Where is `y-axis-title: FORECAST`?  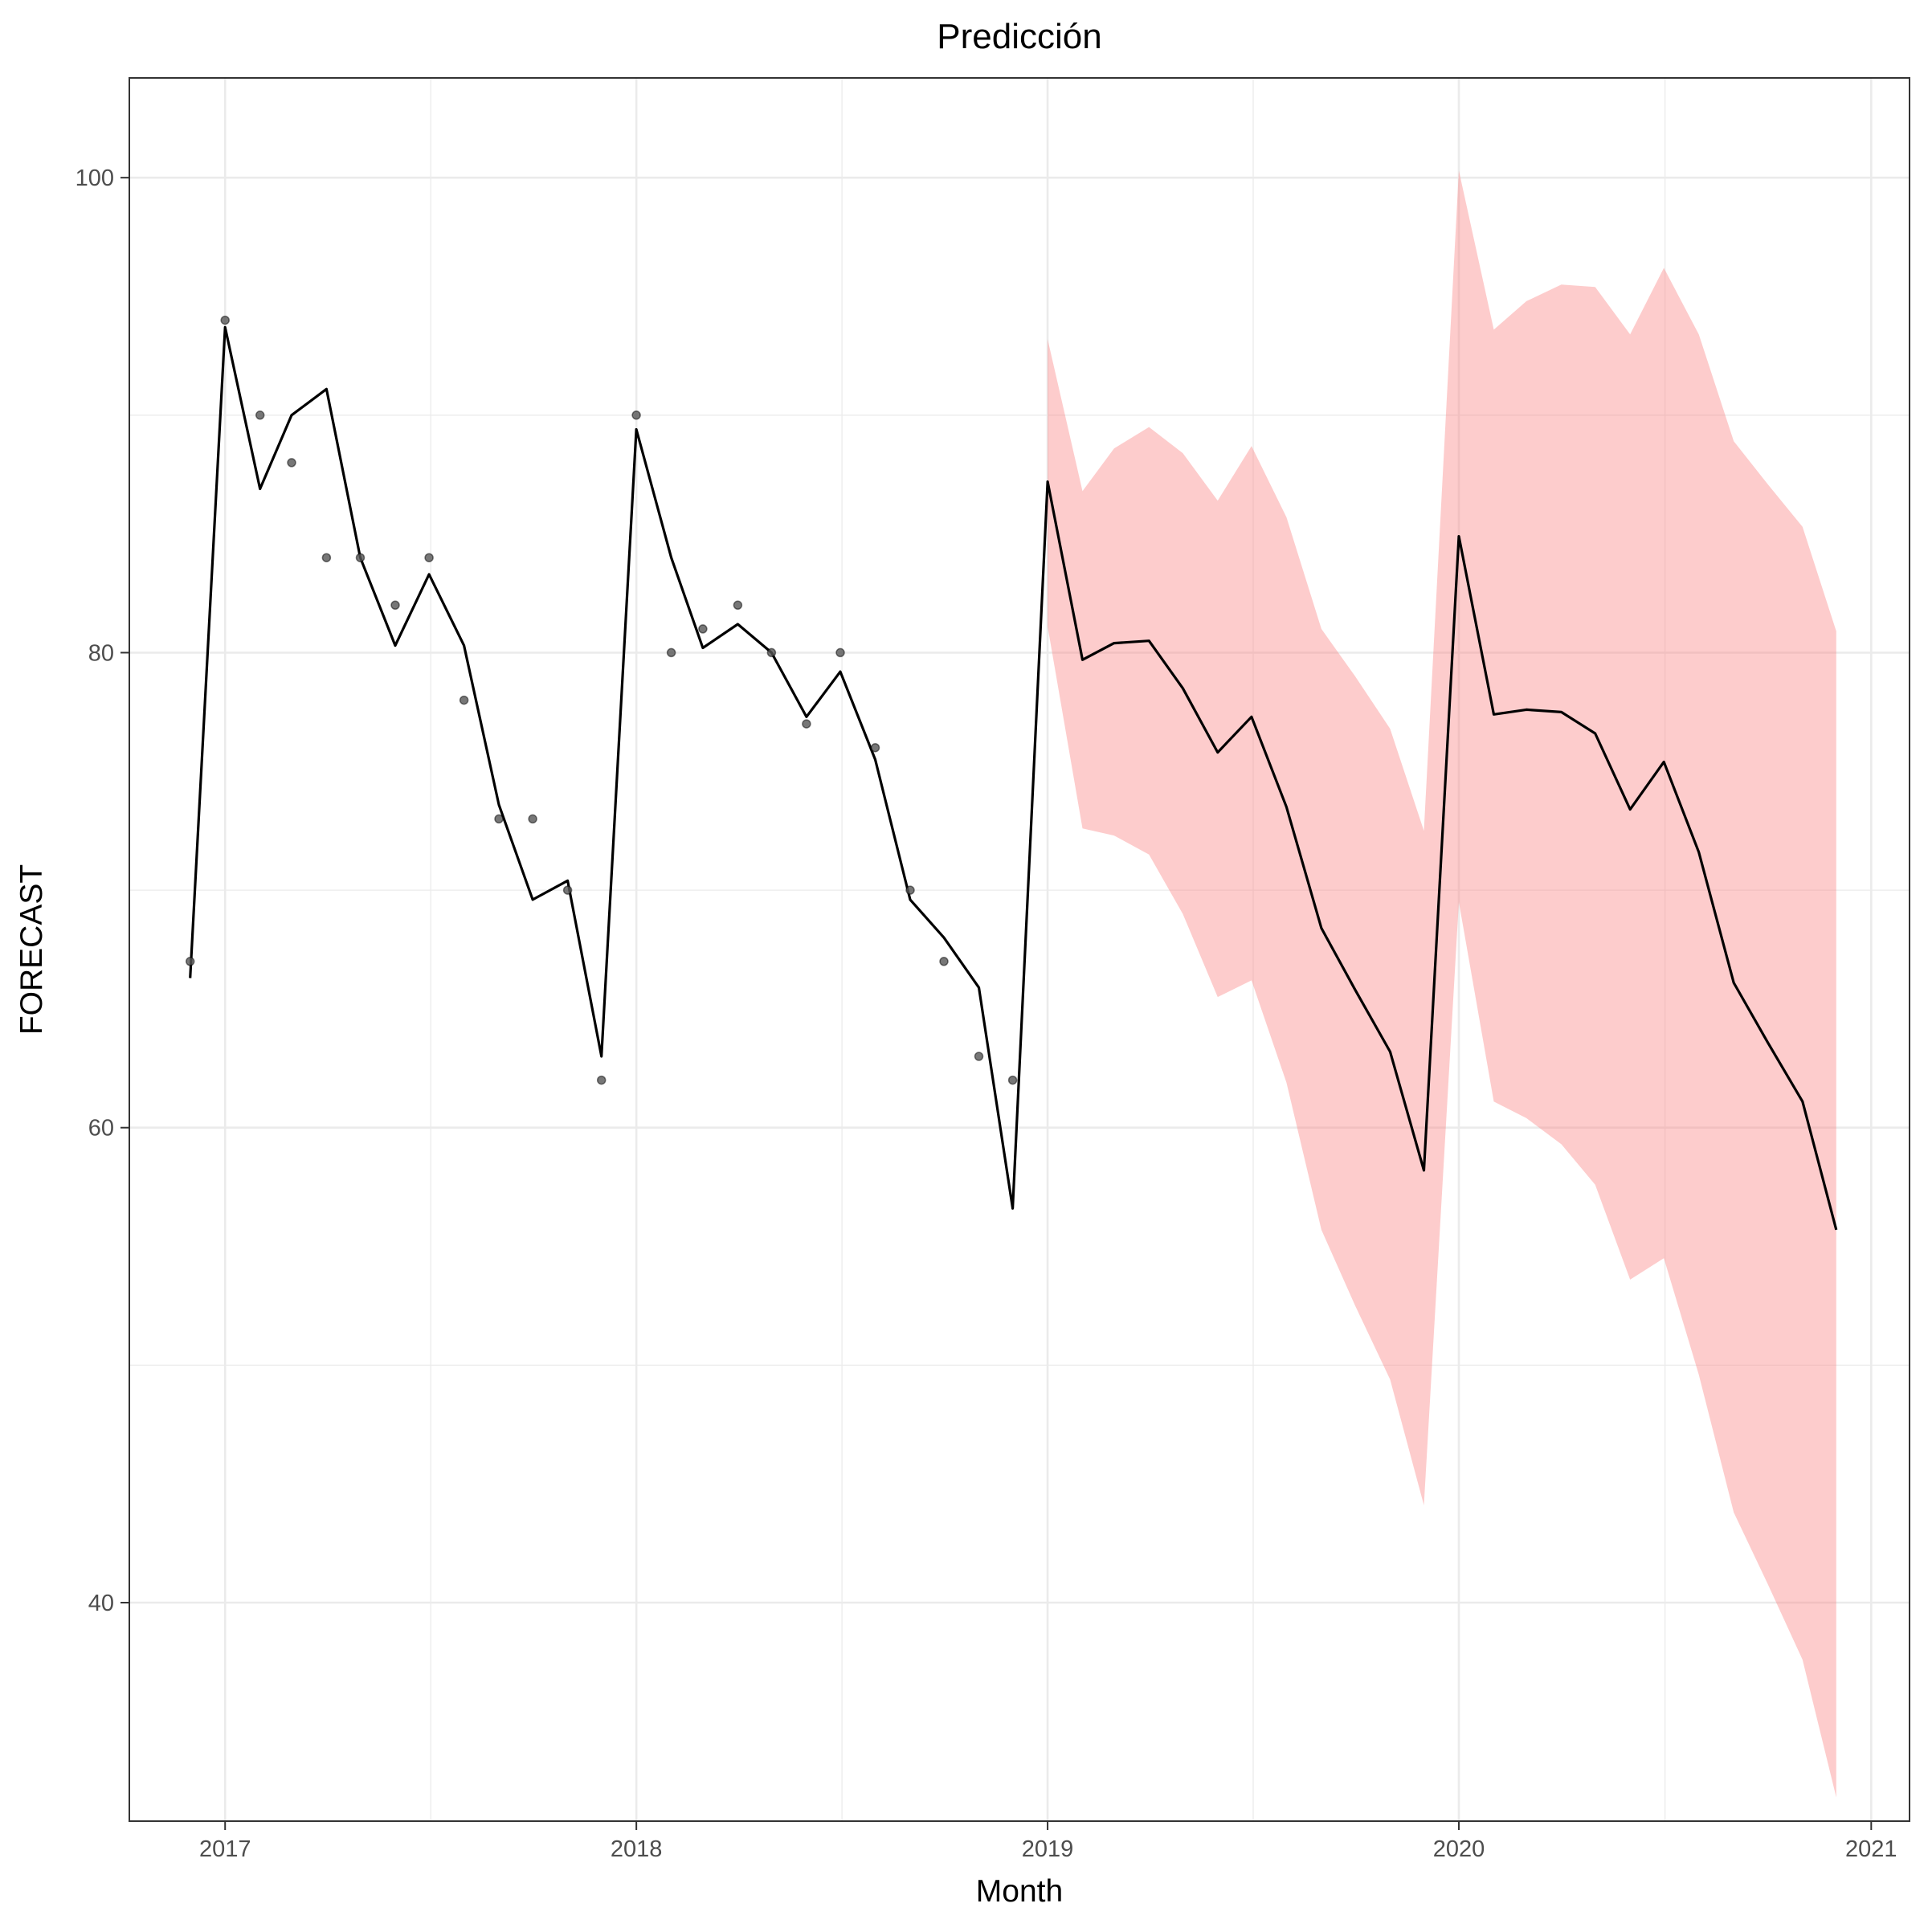
y-axis-title: FORECAST is located at coordinates (32, 950).